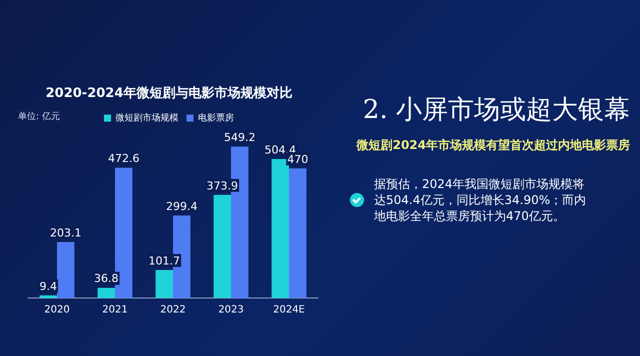 The height and width of the screenshot is (356, 640). I want to click on x-tick-label: 2022, so click(173, 310).